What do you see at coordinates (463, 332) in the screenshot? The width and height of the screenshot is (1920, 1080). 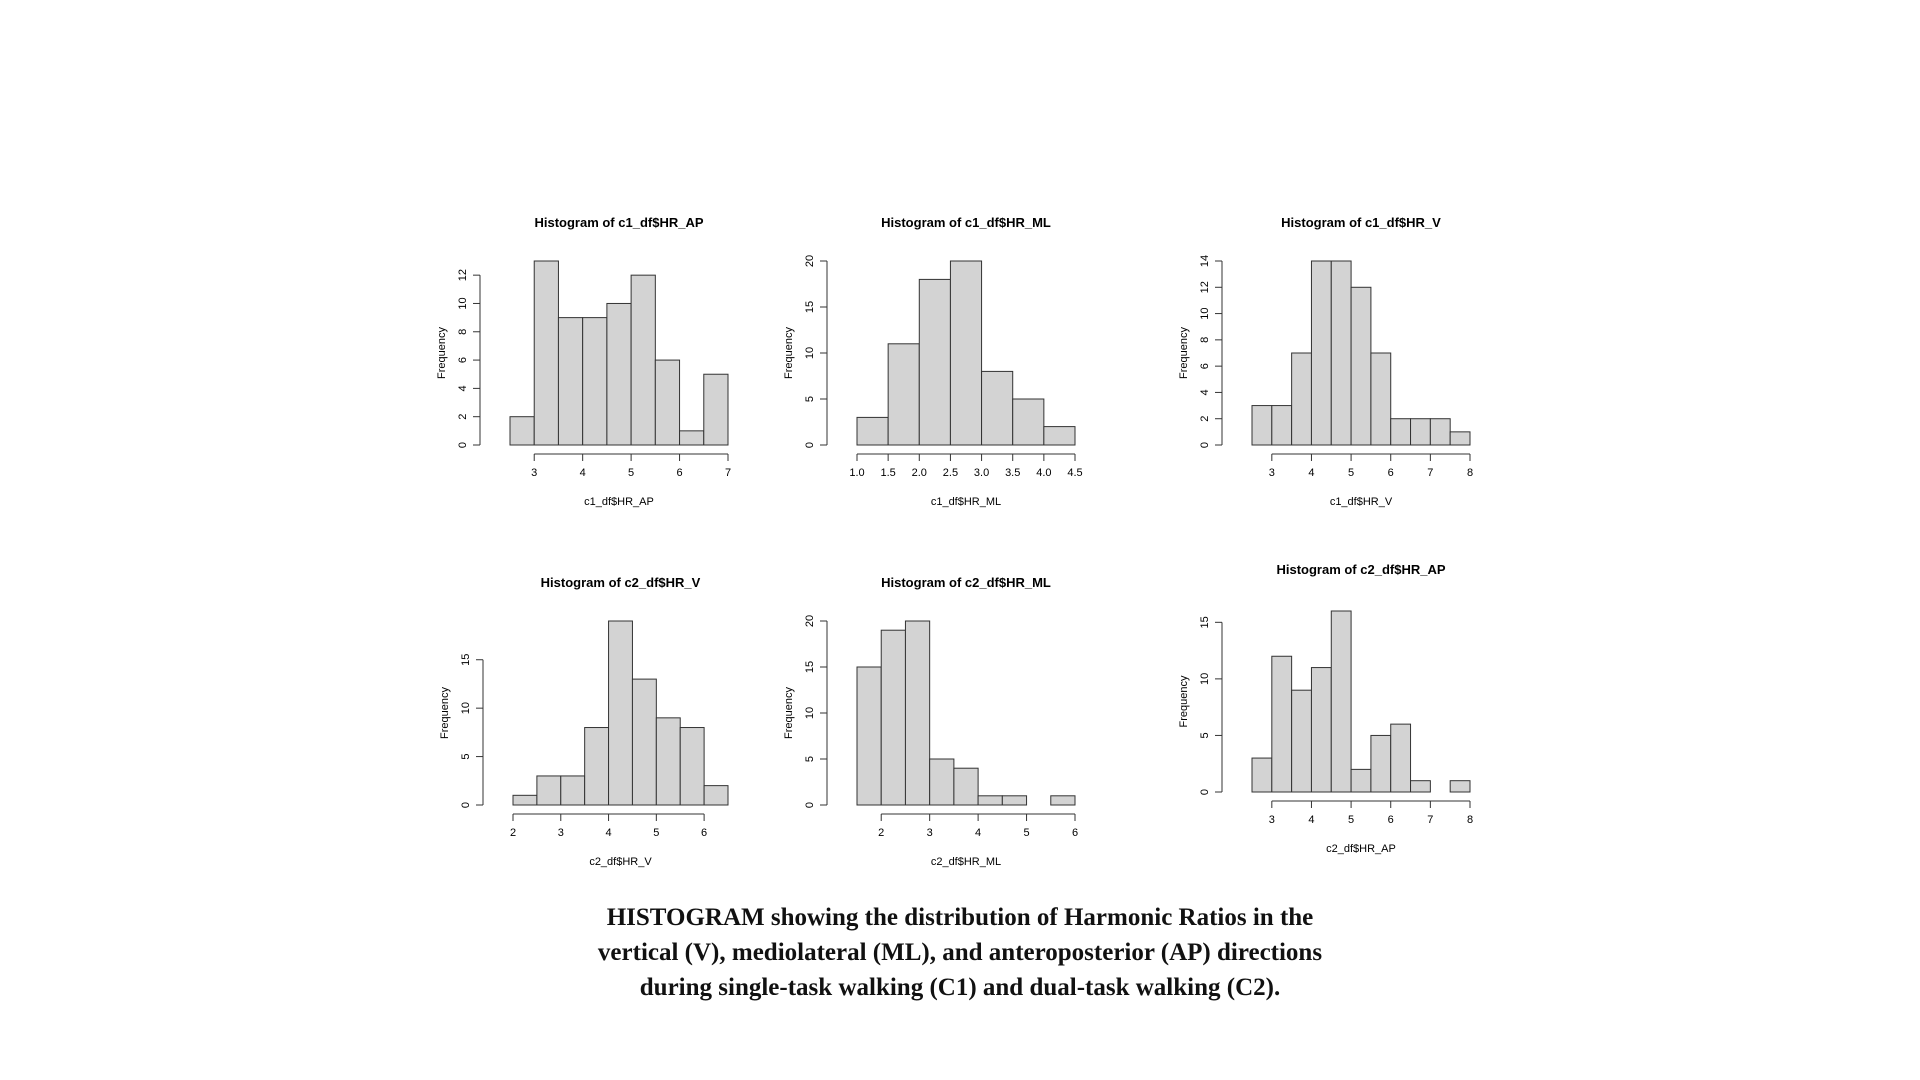 I see `y-tick-label: 8` at bounding box center [463, 332].